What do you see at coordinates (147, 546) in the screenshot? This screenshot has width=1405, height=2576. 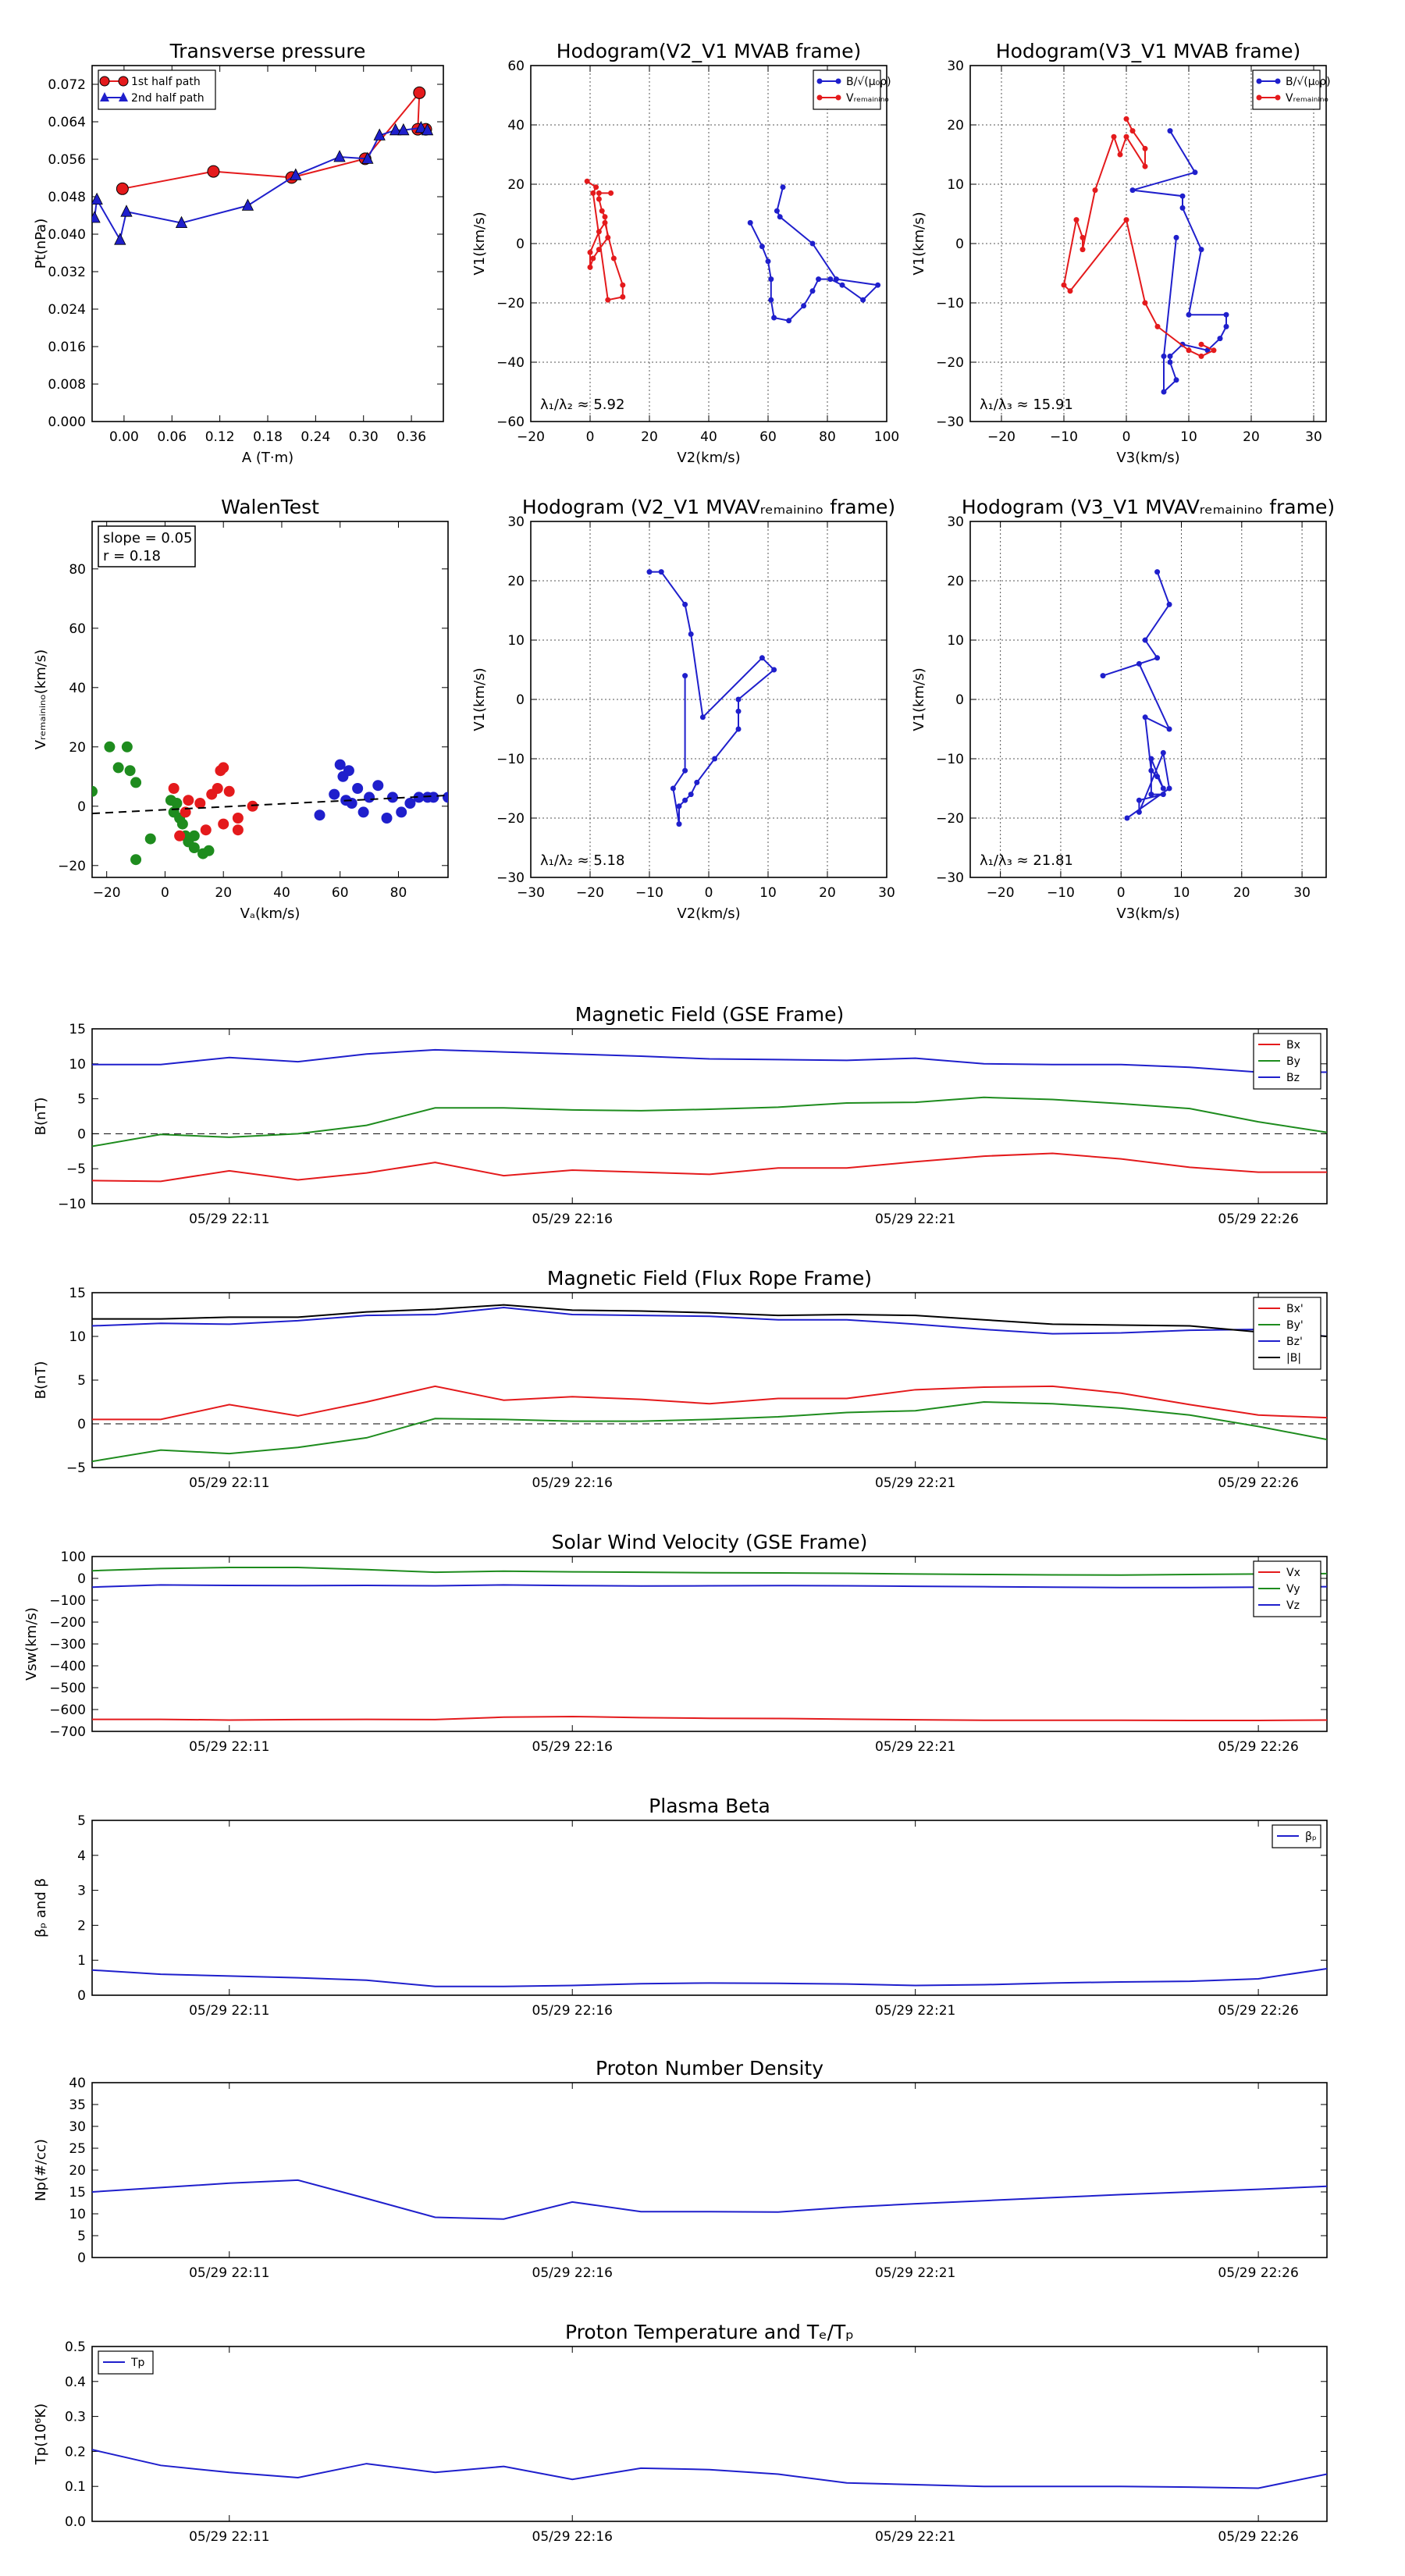 I see `stats-box` at bounding box center [147, 546].